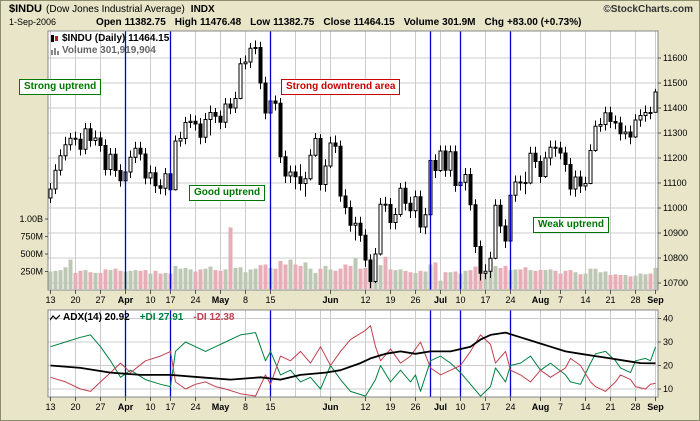 This screenshot has width=700, height=421. Describe the element at coordinates (131, 22) in the screenshot. I see `quote-open: Open 11382.75` at that location.